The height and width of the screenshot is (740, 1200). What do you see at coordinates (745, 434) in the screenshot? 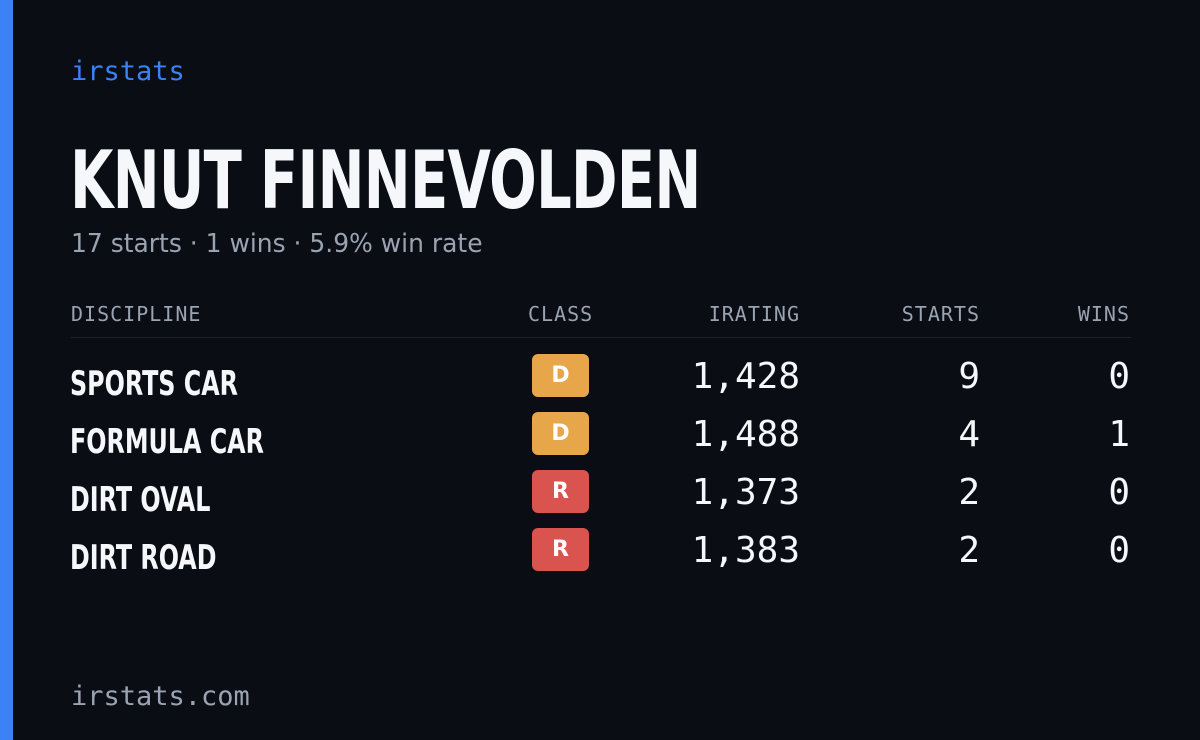
I see `irating-value: 1,488` at bounding box center [745, 434].